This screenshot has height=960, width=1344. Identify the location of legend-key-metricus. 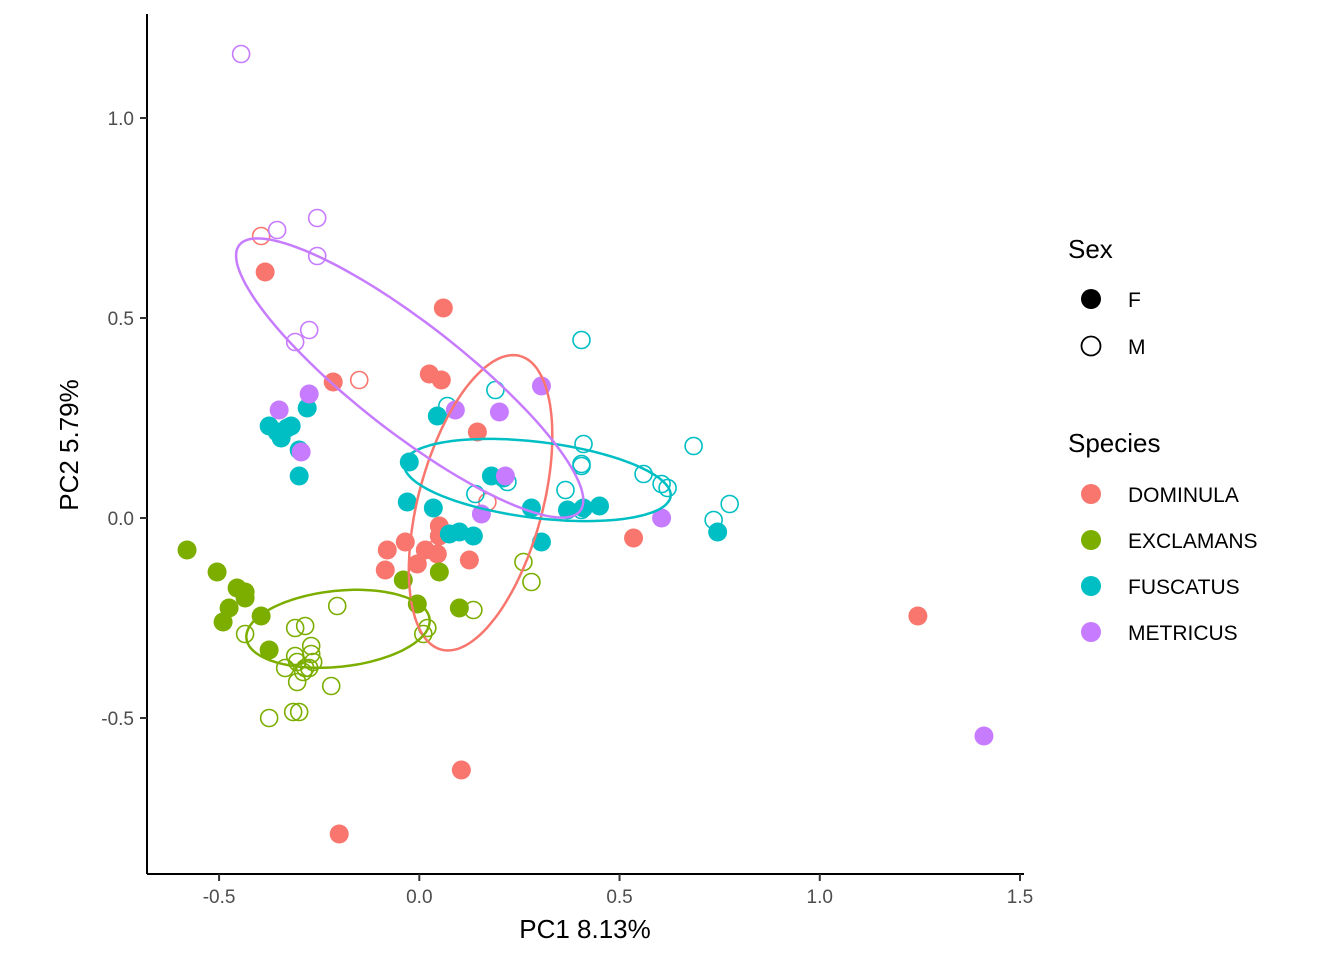
(1091, 632).